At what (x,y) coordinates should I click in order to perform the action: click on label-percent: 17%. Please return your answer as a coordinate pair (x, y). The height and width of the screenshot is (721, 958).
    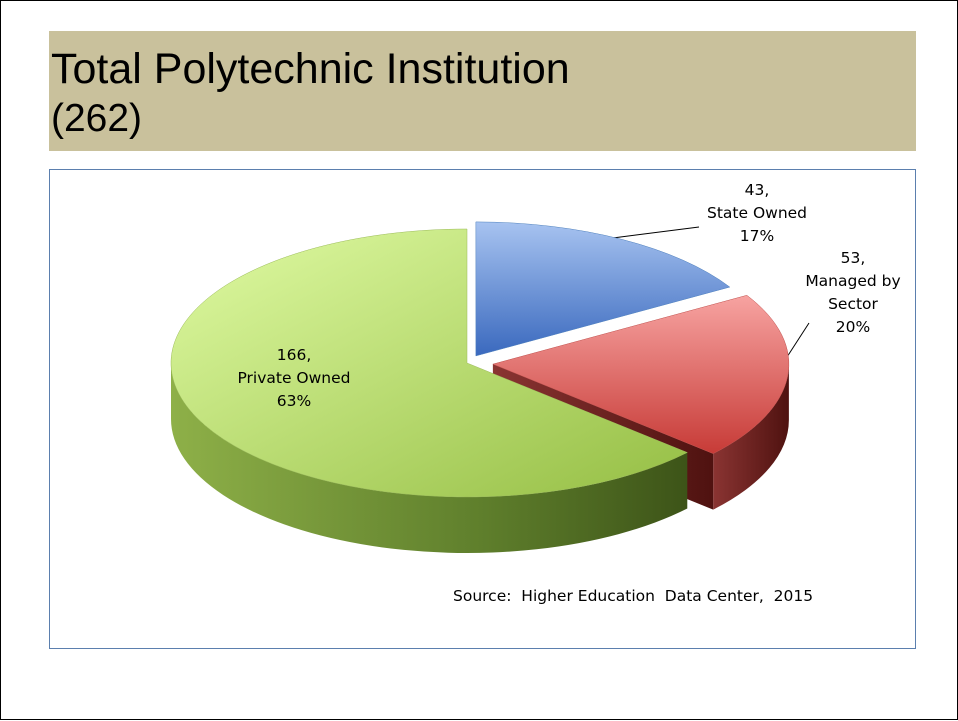
    Looking at the image, I should click on (757, 236).